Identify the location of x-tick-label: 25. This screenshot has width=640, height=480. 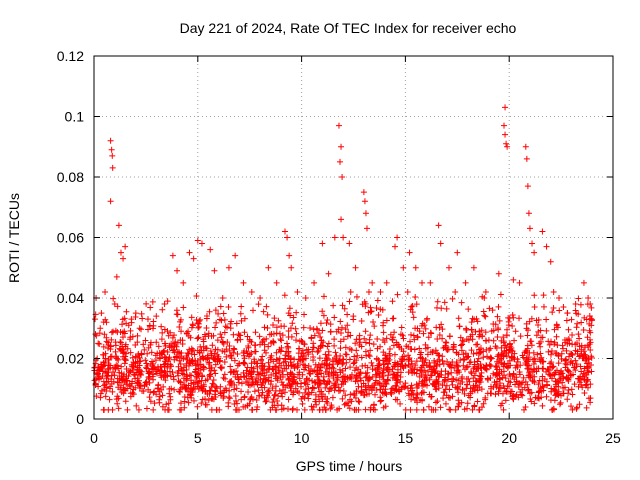
(613, 438).